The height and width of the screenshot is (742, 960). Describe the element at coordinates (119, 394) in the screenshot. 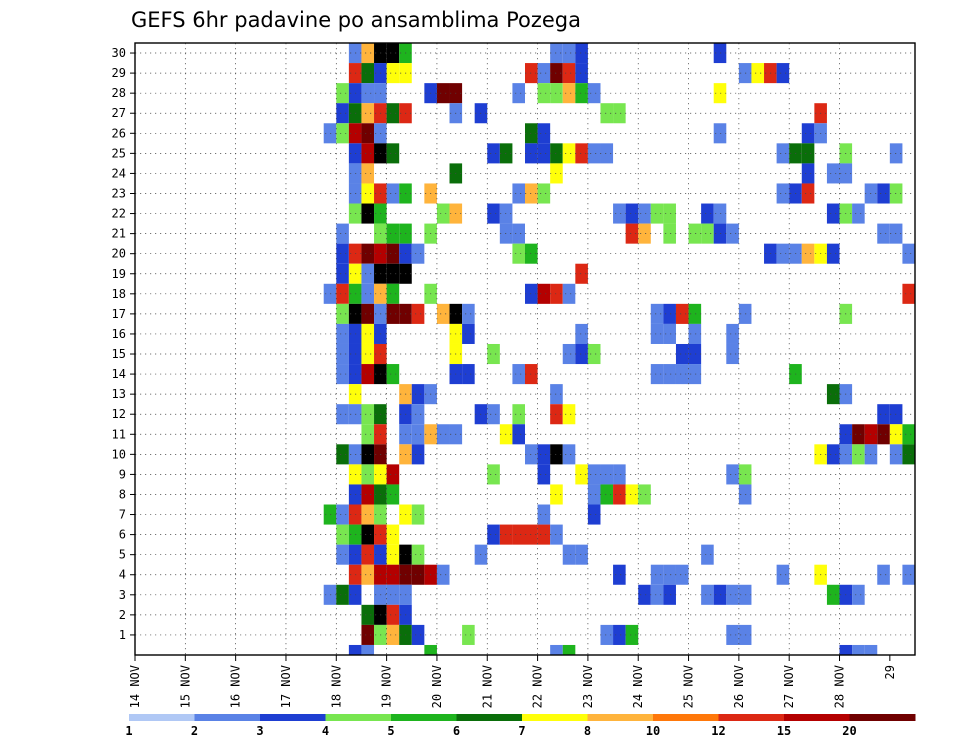

I see `y-tick-label: 13` at that location.